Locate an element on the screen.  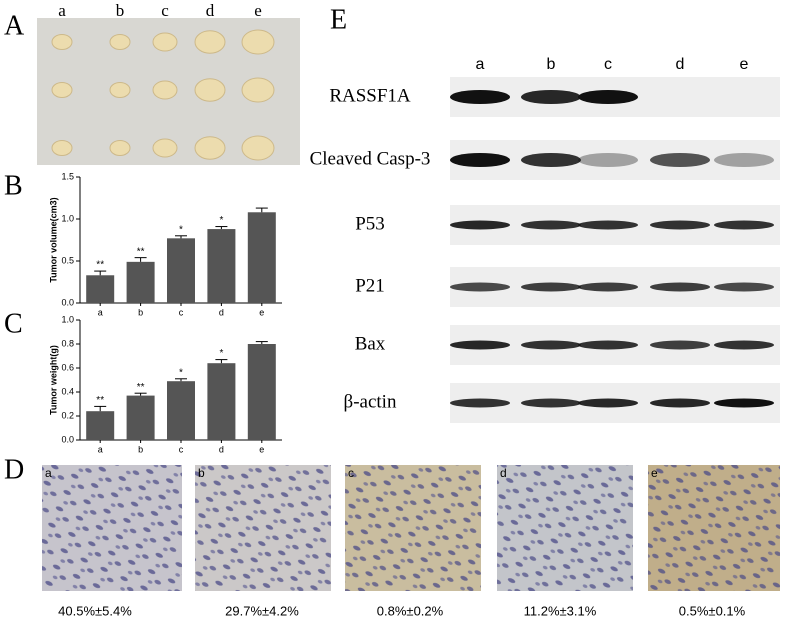
caption: 11.2%±3.1% is located at coordinates (560, 610).